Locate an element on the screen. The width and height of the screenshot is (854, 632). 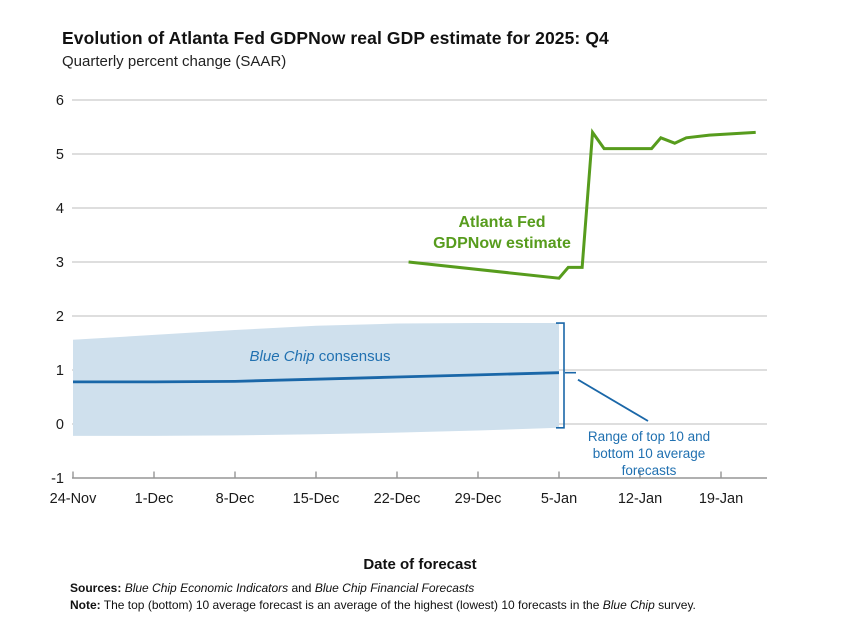
x-tick-label: 22-Dec is located at coordinates (397, 499).